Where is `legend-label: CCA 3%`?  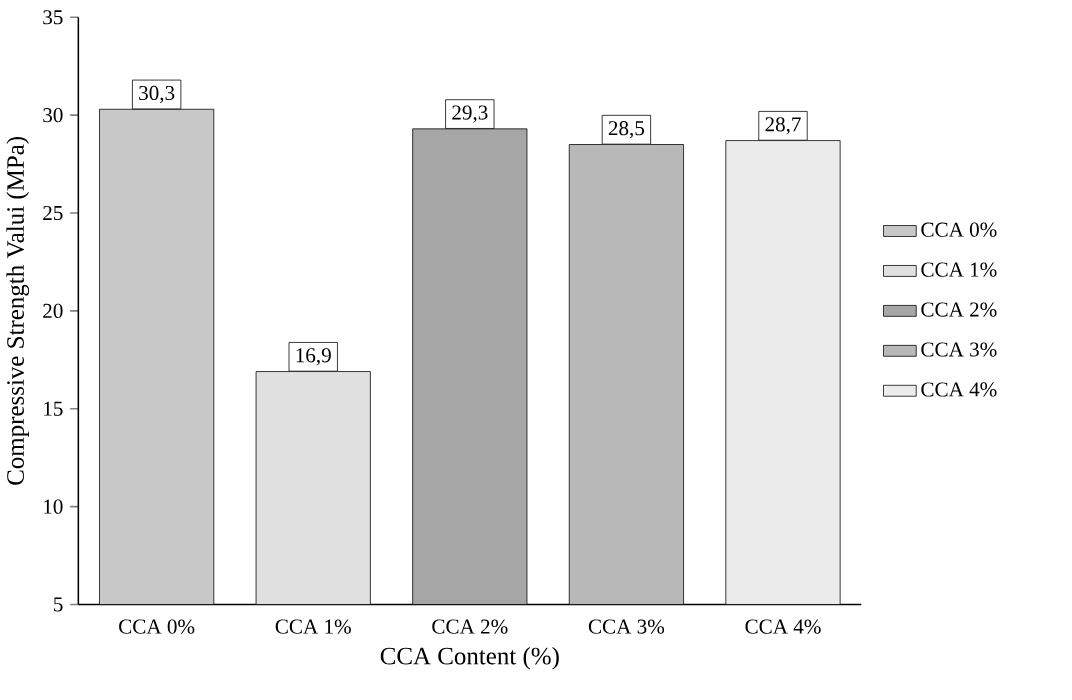 legend-label: CCA 3% is located at coordinates (959, 349).